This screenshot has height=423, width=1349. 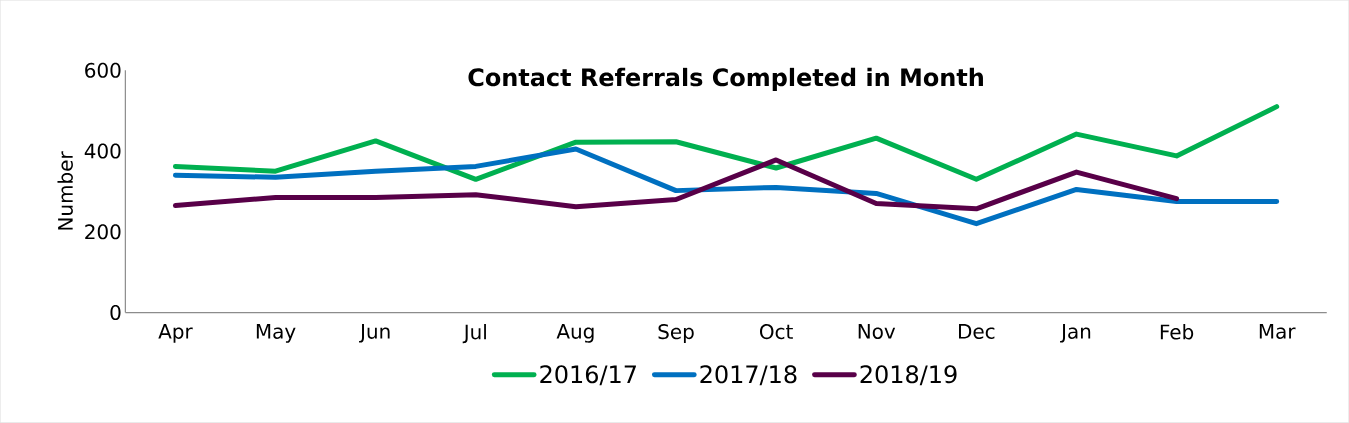 What do you see at coordinates (276, 333) in the screenshot?
I see `x-tick-label: May` at bounding box center [276, 333].